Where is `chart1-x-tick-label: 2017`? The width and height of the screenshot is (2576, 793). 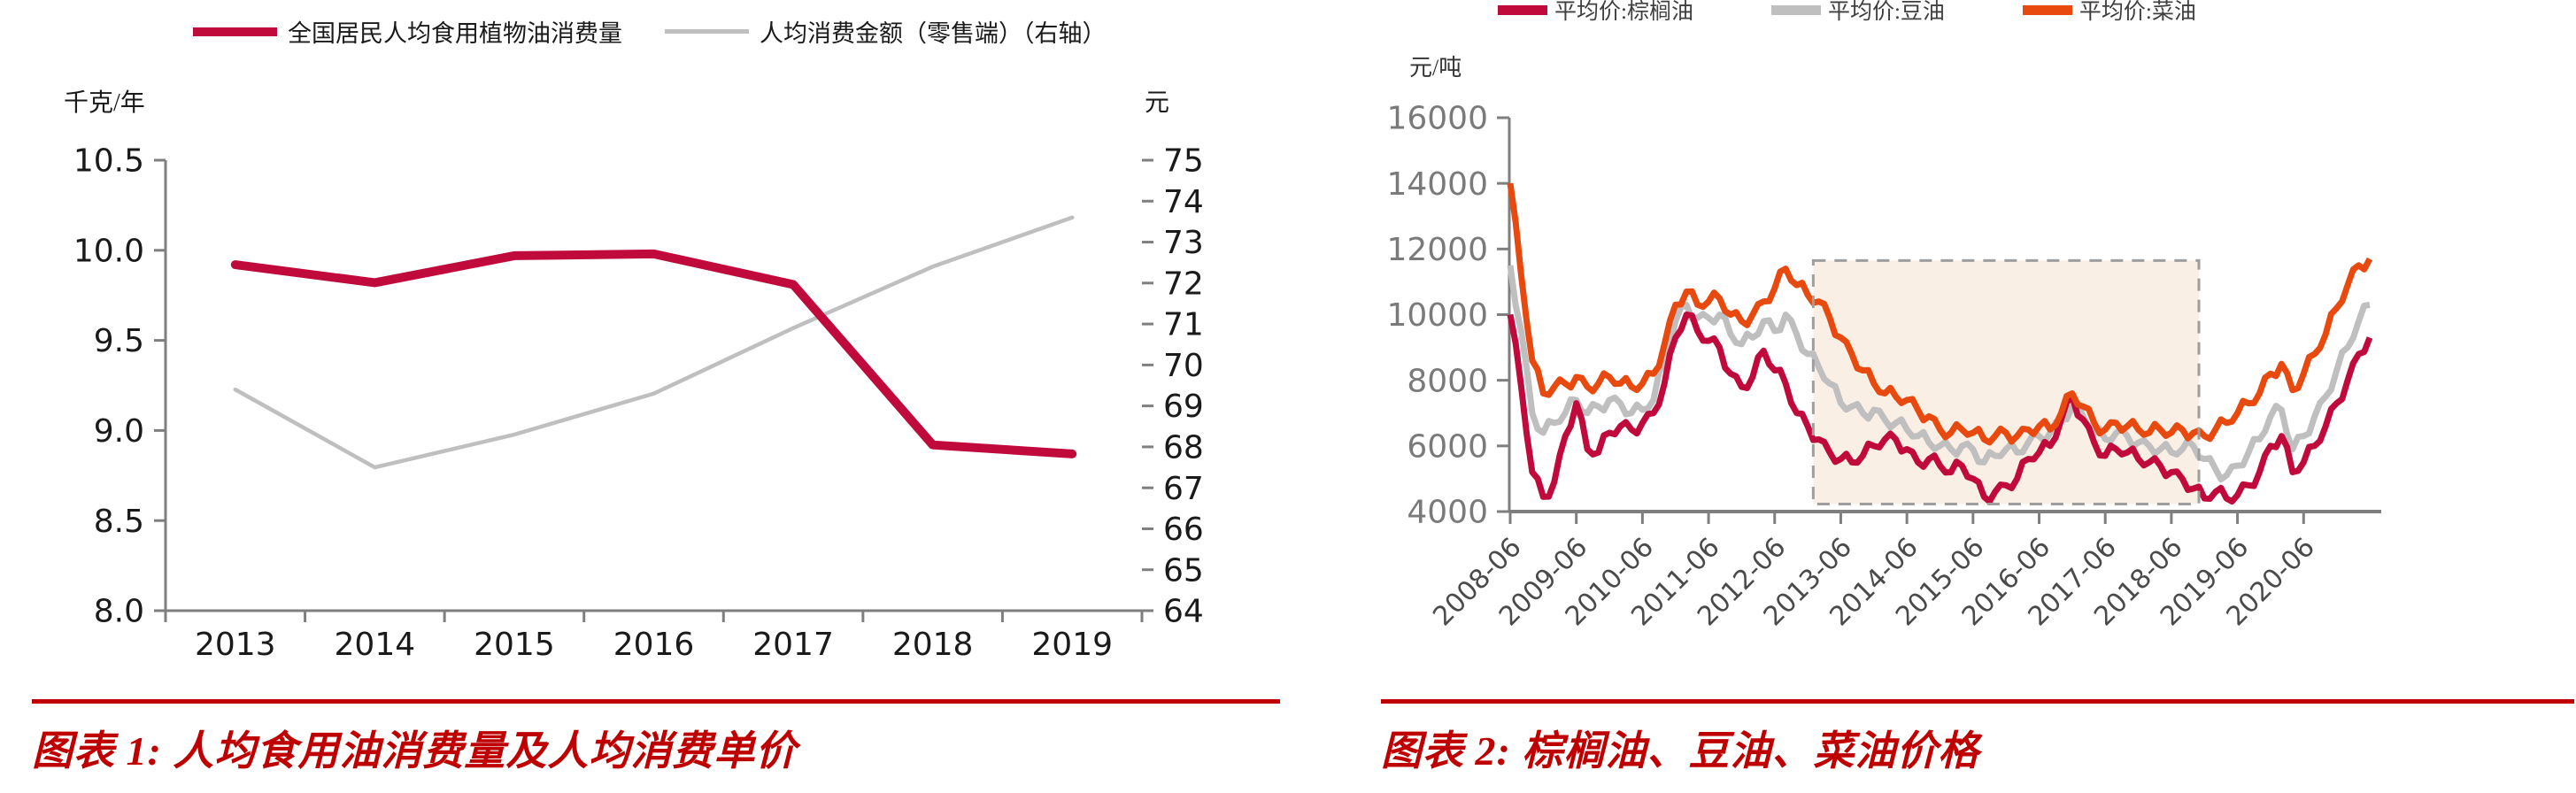
chart1-x-tick-label: 2017 is located at coordinates (793, 645).